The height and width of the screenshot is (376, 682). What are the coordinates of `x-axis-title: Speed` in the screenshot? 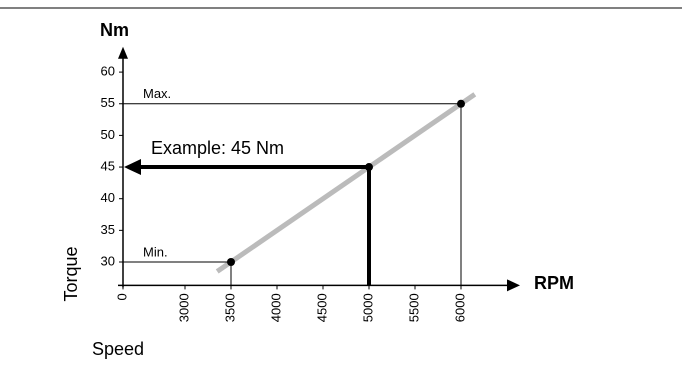 It's located at (118, 349).